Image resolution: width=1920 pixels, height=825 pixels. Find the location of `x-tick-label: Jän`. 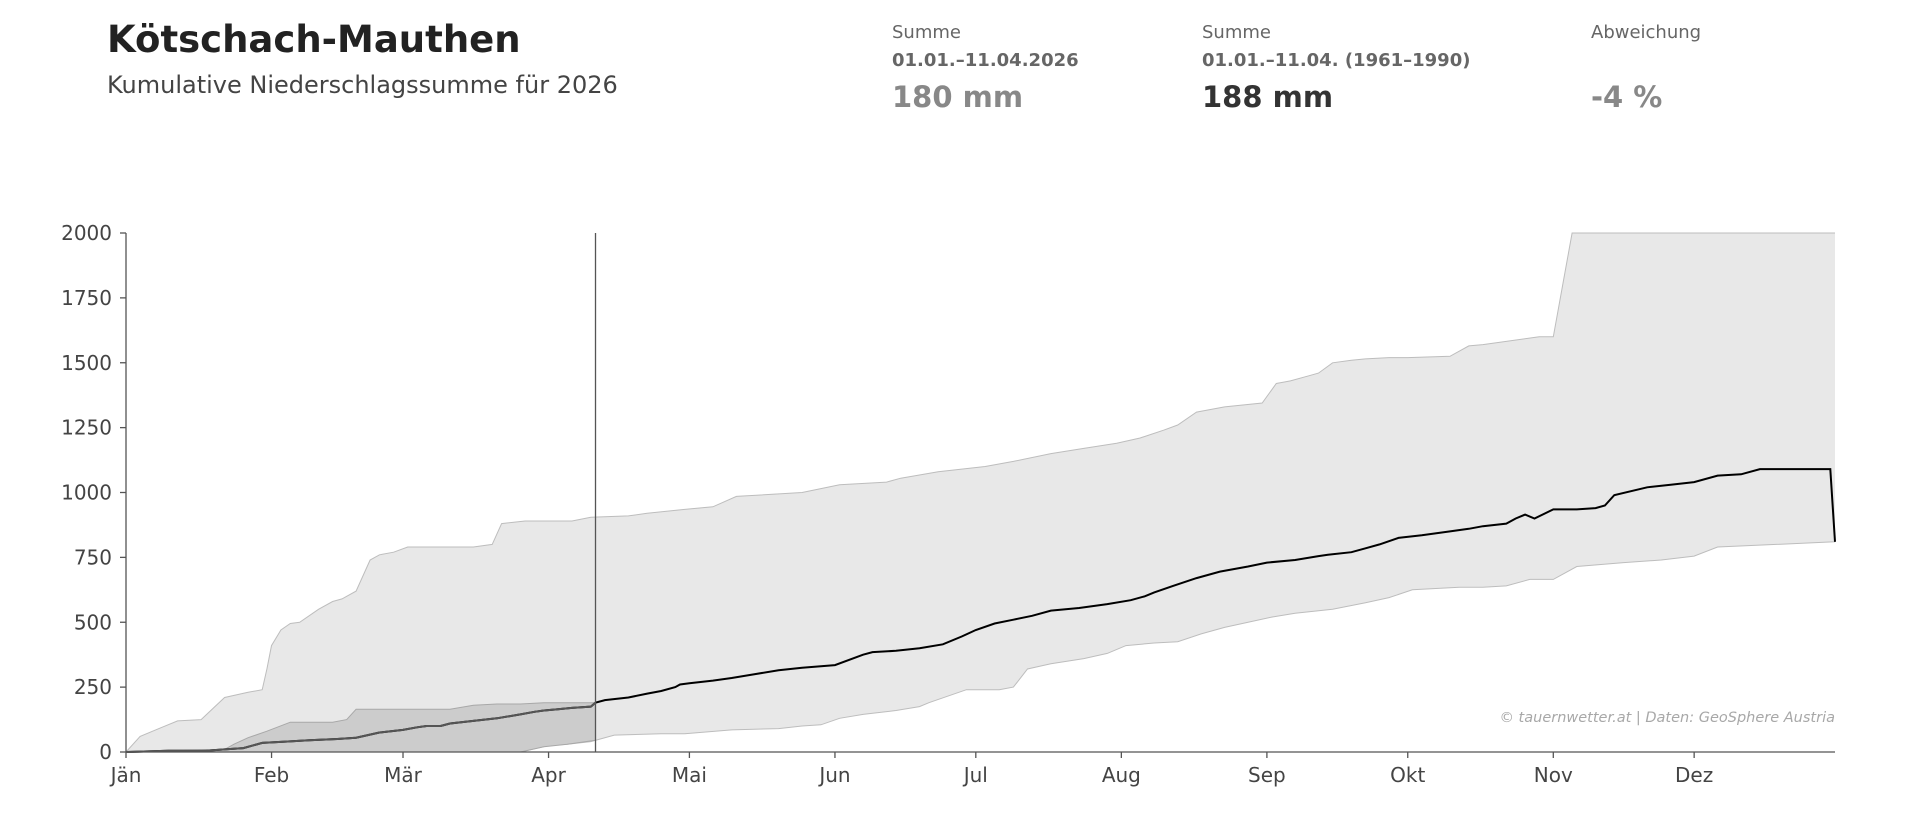

x-tick-label: Jän is located at coordinates (125, 775).